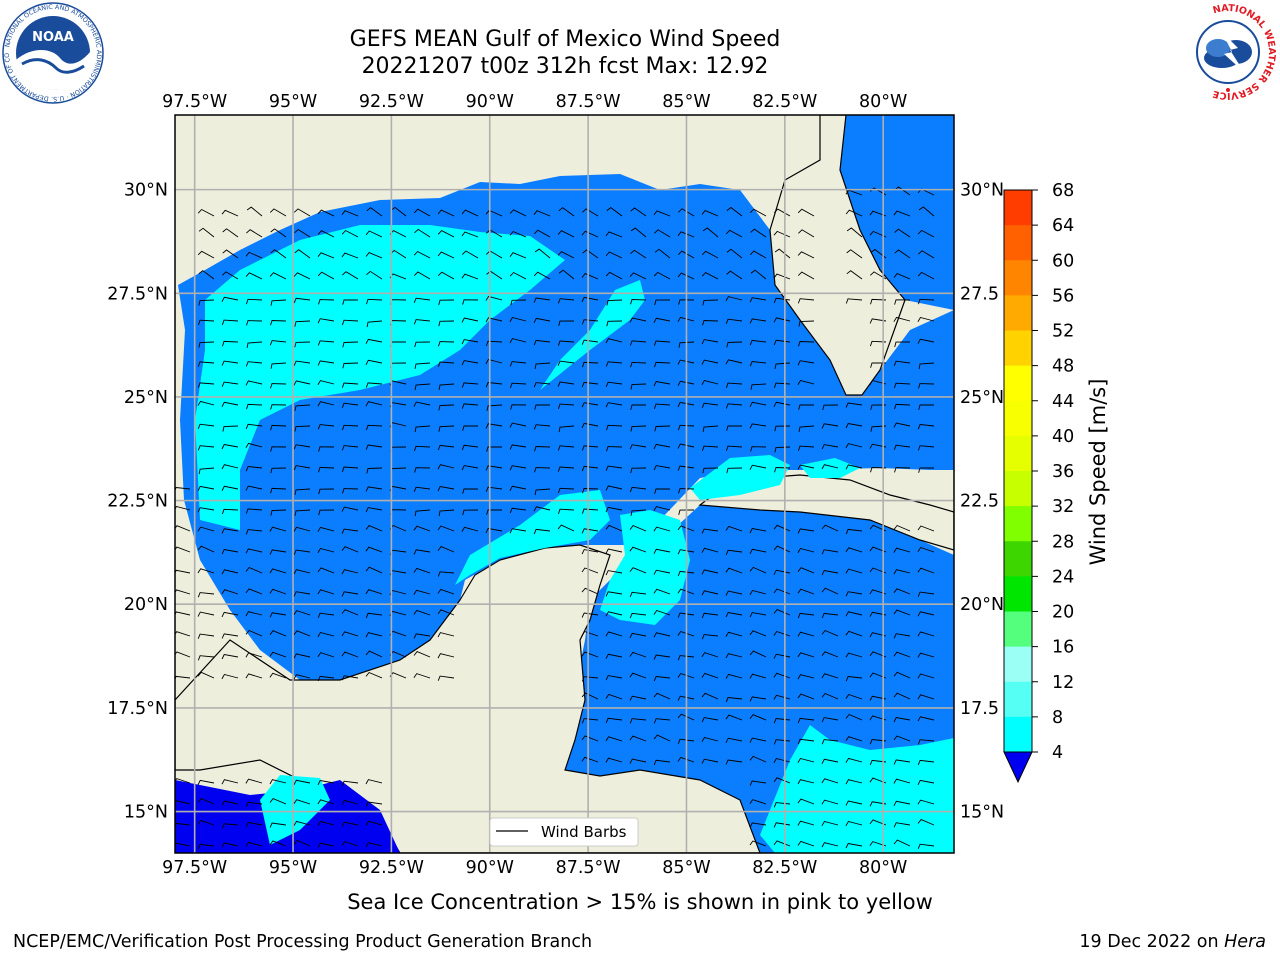 The height and width of the screenshot is (960, 1280). I want to click on lat-label-left: 15°N, so click(146, 813).